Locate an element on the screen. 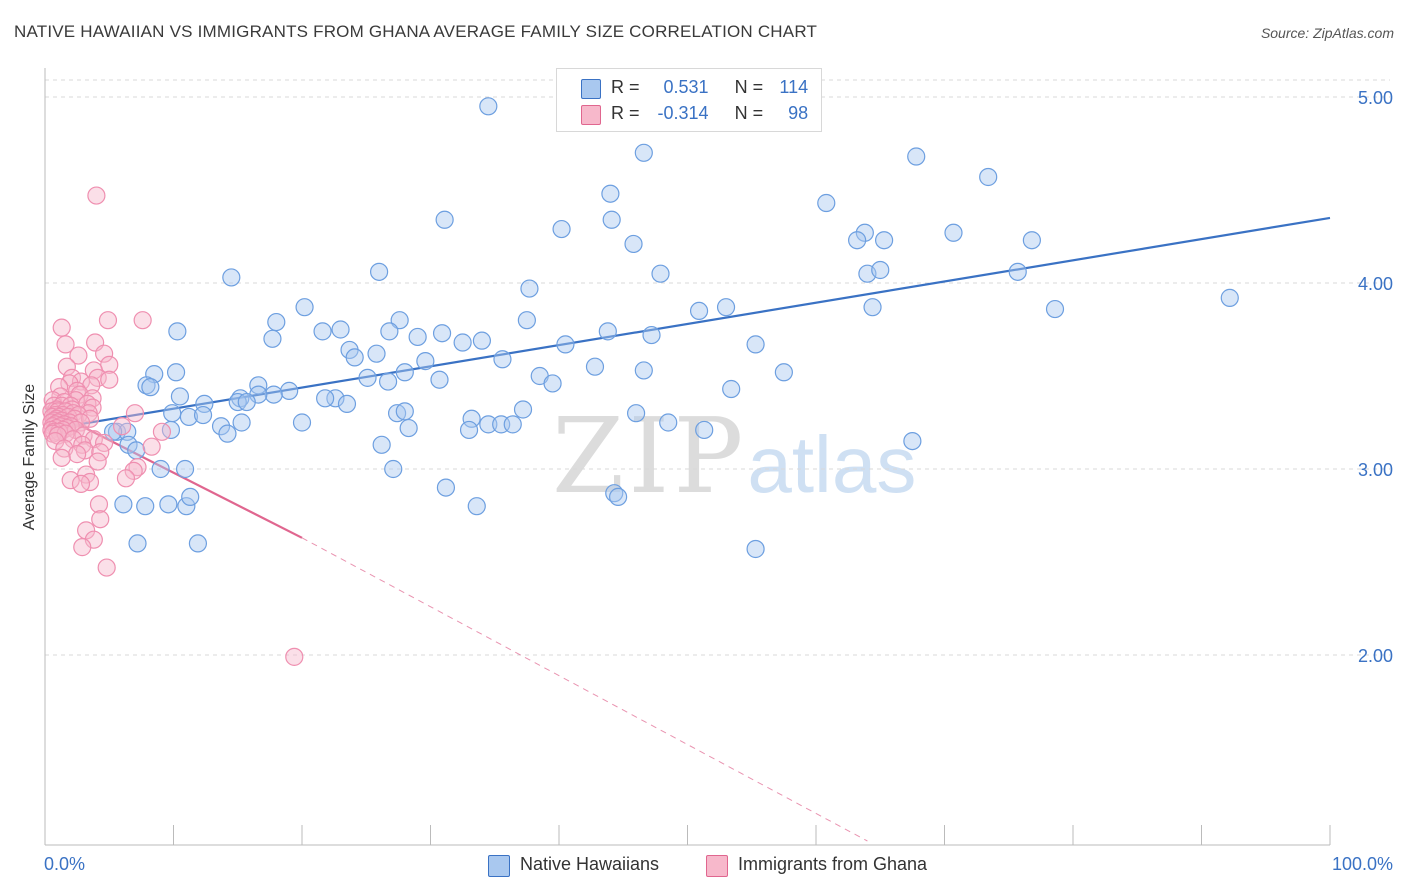 Image resolution: width=1406 pixels, height=892 pixels. r-value: 0.531 is located at coordinates (686, 87).